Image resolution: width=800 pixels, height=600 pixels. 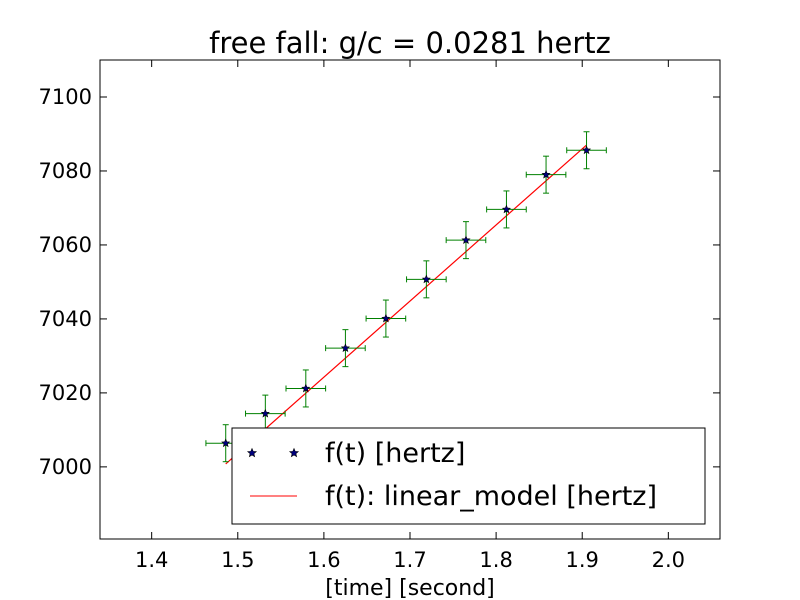 What do you see at coordinates (65, 319) in the screenshot?
I see `y-tick-label: 7040` at bounding box center [65, 319].